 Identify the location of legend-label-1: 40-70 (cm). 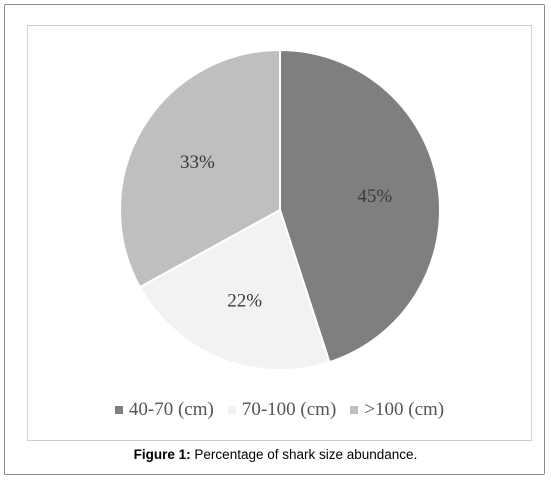
(171, 409).